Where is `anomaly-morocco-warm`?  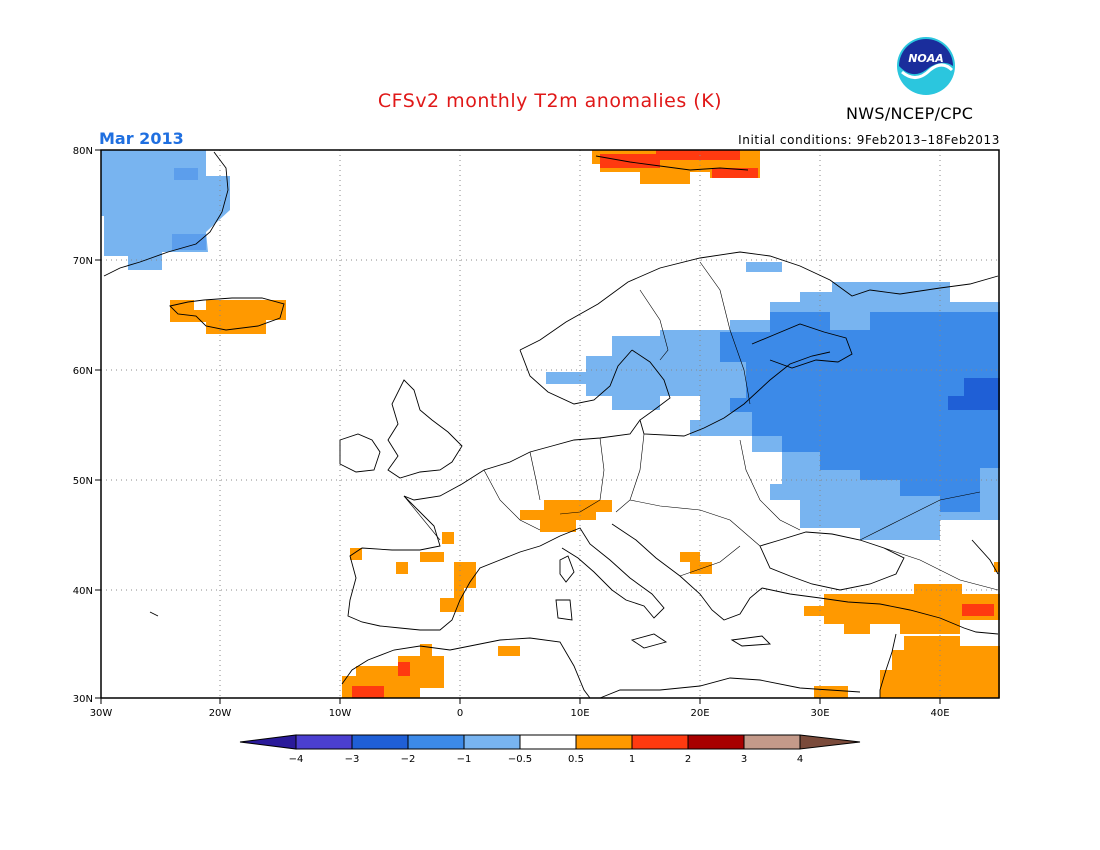
anomaly-morocco-warm is located at coordinates (393, 671).